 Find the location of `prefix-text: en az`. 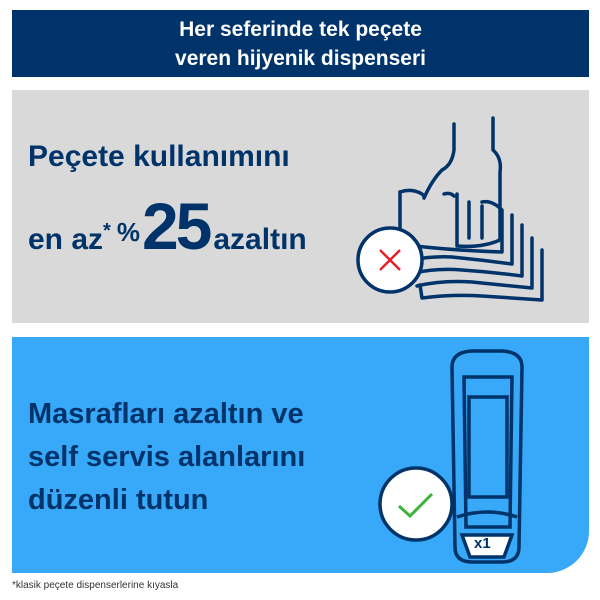

prefix-text: en az is located at coordinates (66, 239).